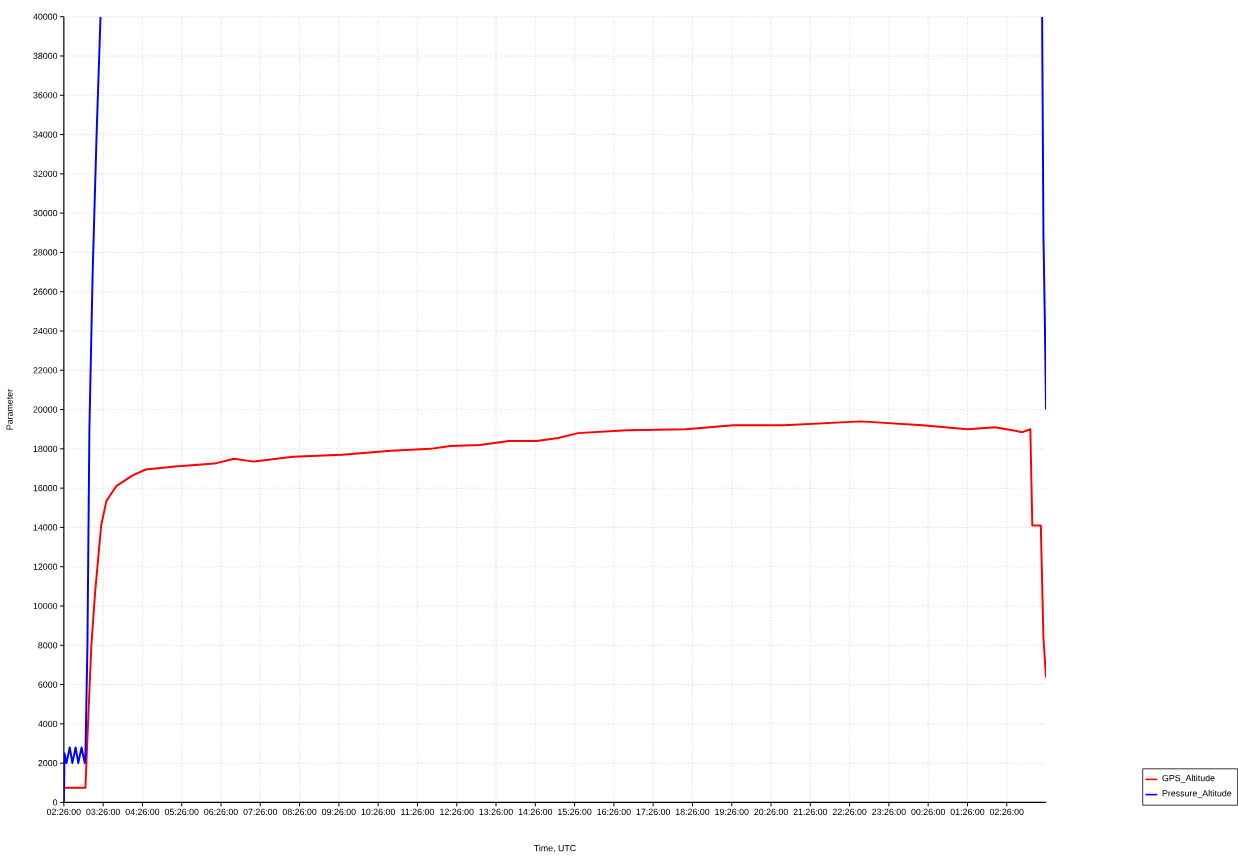 The width and height of the screenshot is (1238, 859). Describe the element at coordinates (45, 409) in the screenshot. I see `y-tick-label: 20000` at that location.